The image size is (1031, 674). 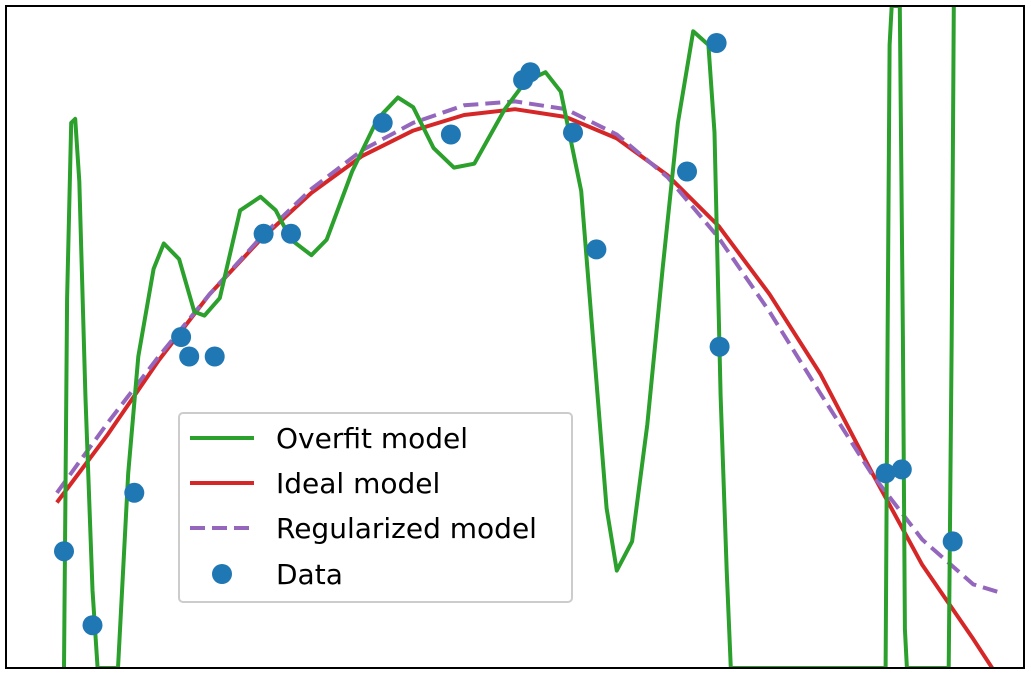 I want to click on legend-label-ideal: Ideal model, so click(x=358, y=483).